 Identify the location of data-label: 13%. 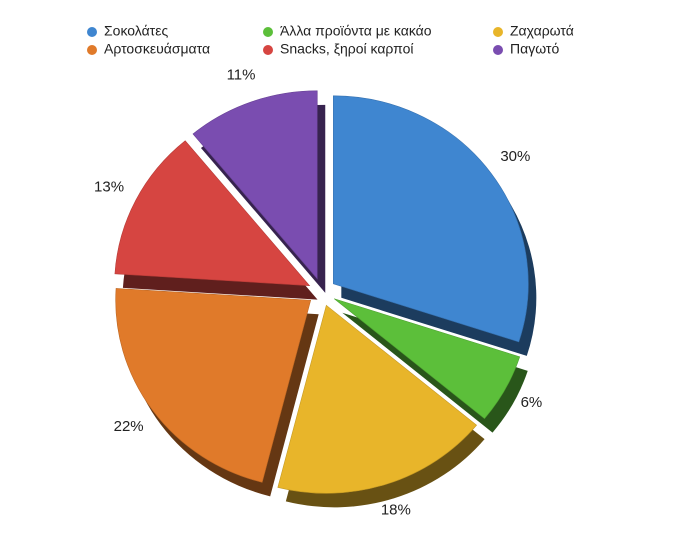
(109, 187).